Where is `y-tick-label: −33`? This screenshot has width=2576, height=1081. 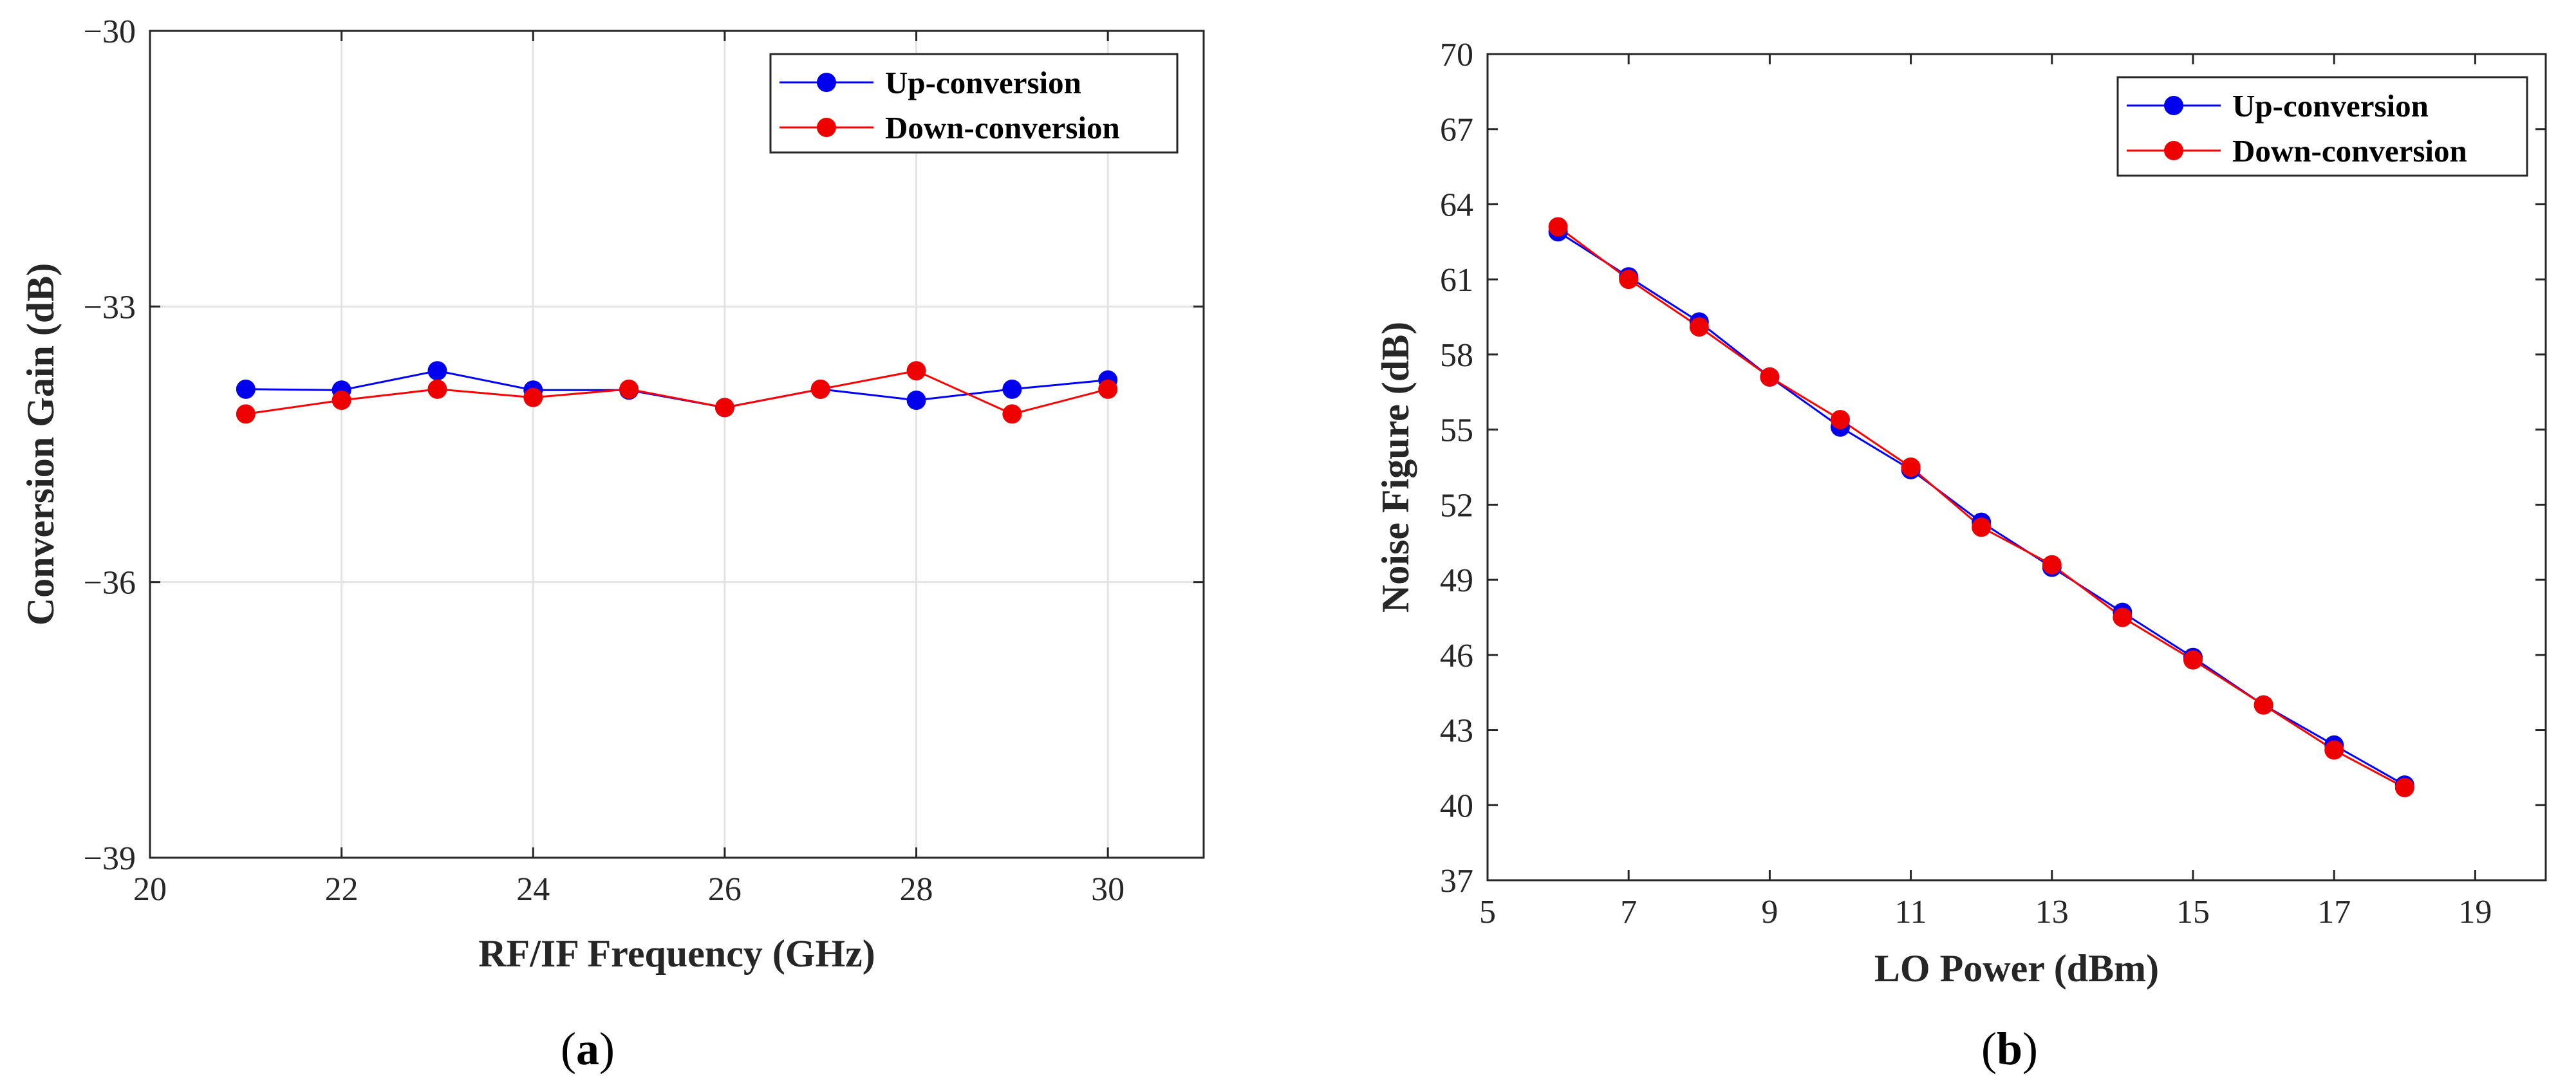
y-tick-label: −33 is located at coordinates (110, 307).